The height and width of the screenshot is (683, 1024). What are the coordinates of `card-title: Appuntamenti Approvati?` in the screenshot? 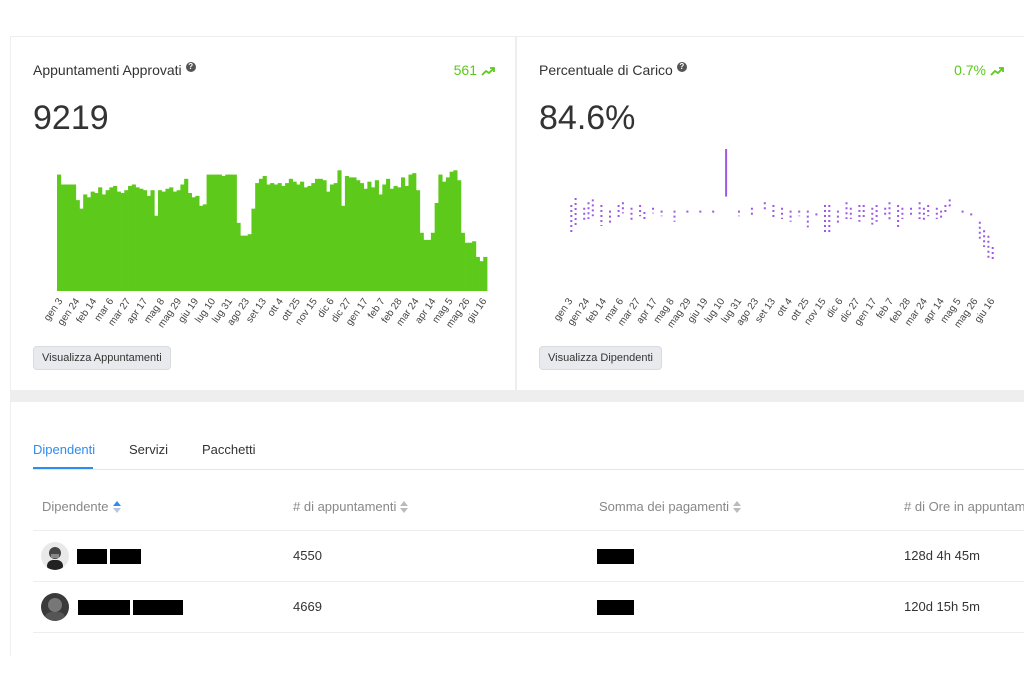 It's located at (114, 70).